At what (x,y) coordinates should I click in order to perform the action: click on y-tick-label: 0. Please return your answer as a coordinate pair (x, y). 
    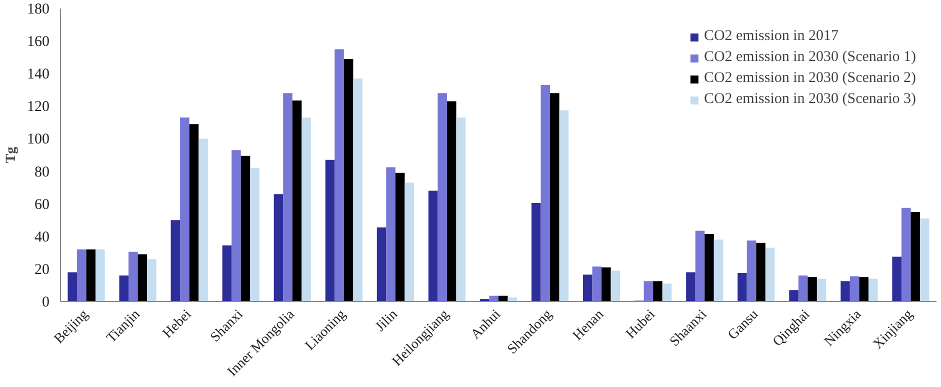
    Looking at the image, I should click on (46, 302).